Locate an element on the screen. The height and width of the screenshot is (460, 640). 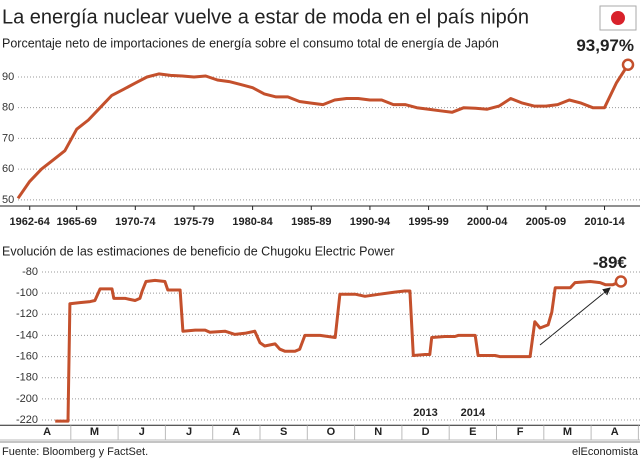
x-tick-label: N is located at coordinates (378, 432).